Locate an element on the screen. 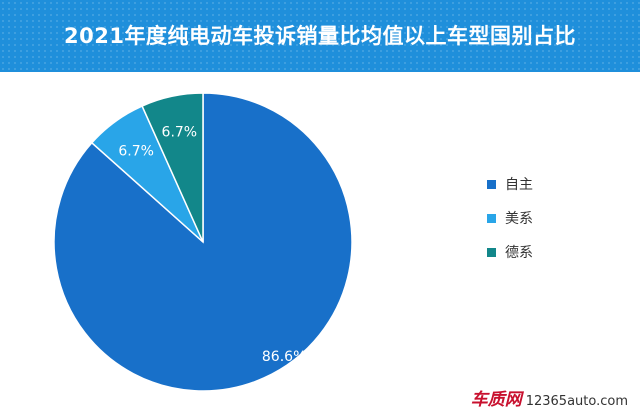  legend-item-dexi: 德系 is located at coordinates (510, 252).